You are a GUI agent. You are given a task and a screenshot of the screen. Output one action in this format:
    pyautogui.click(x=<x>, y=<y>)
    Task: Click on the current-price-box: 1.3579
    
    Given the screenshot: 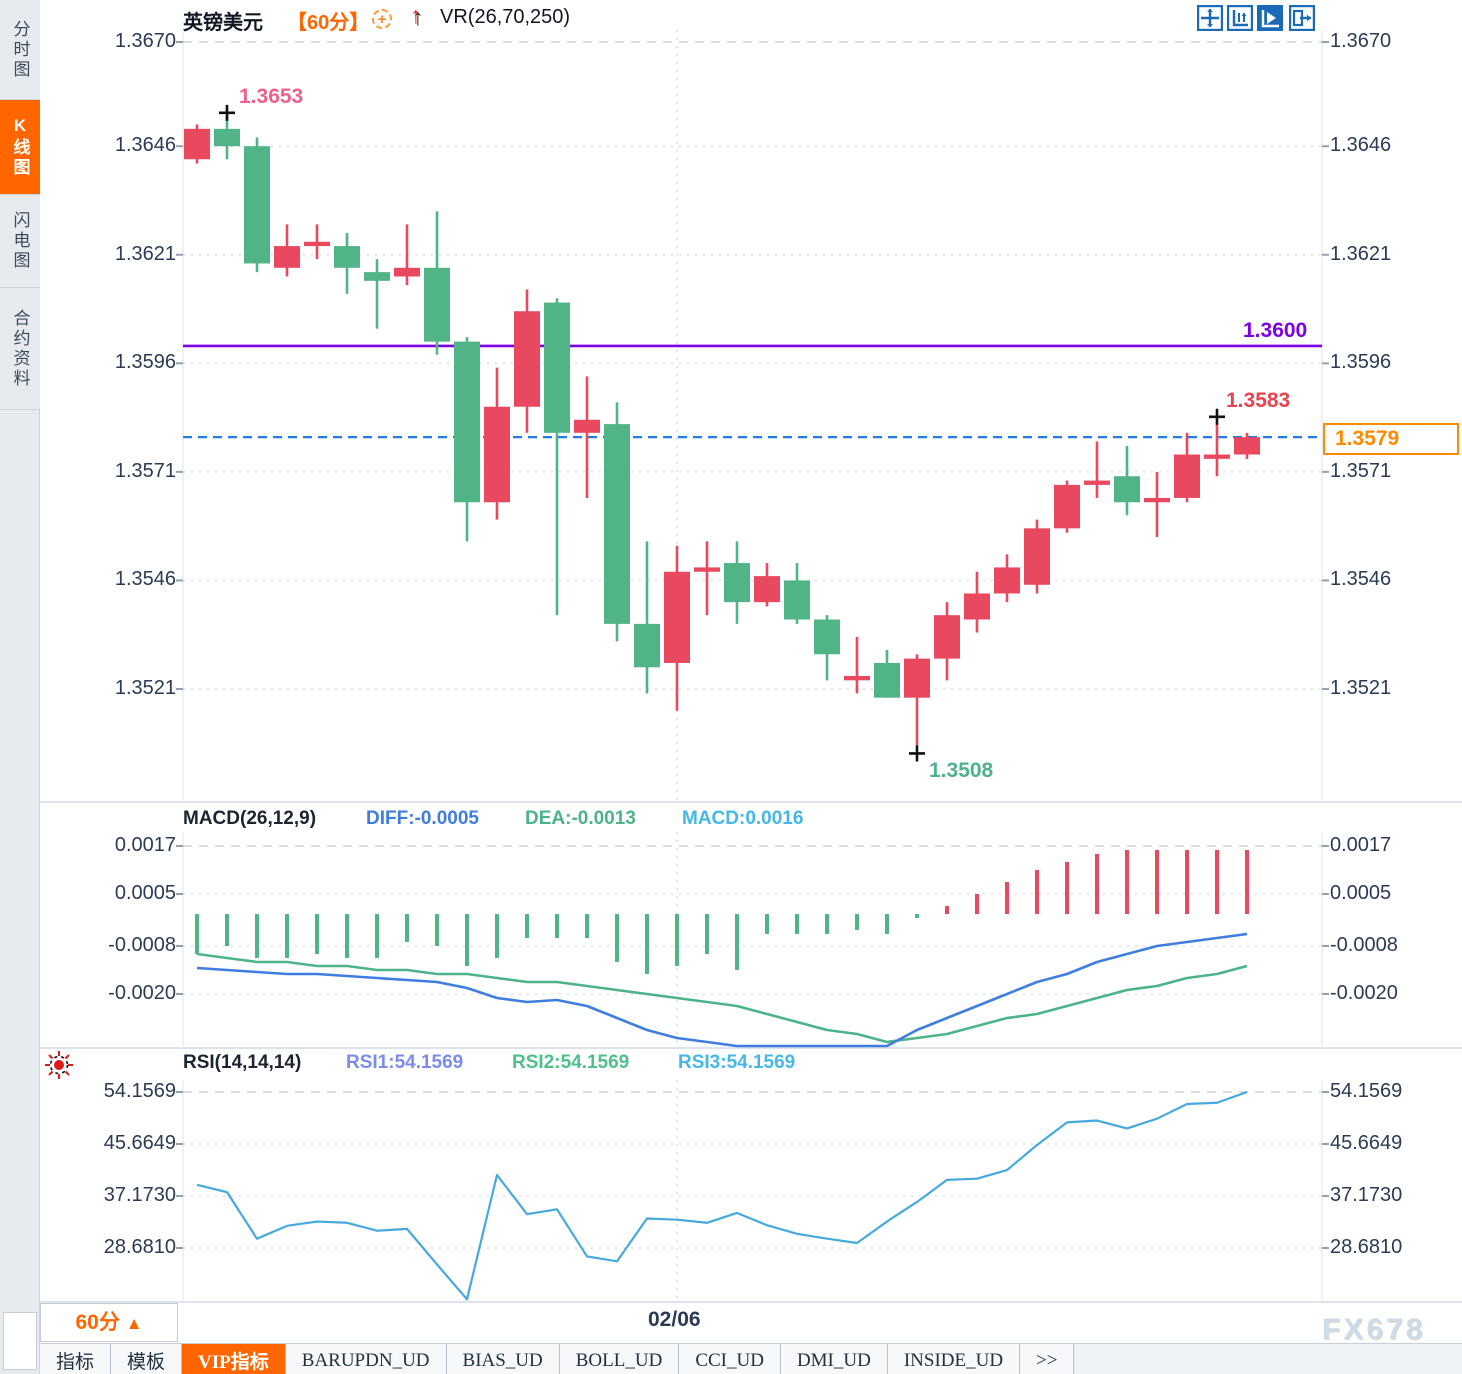 What is the action you would take?
    pyautogui.click(x=1391, y=439)
    